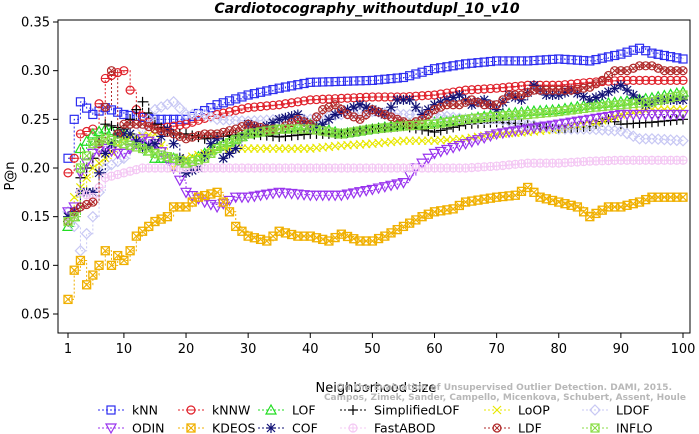 The image size is (699, 434). What do you see at coordinates (376, 388) in the screenshot?
I see `x-axis-label: Neighborhood size` at bounding box center [376, 388].